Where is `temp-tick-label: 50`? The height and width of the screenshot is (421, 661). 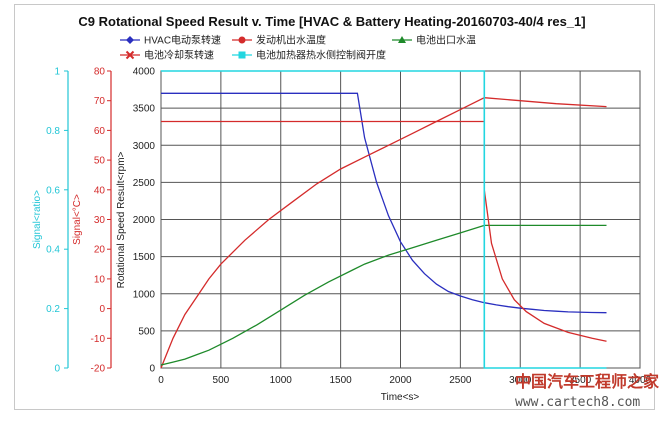 temp-tick-label: 50 is located at coordinates (100, 161).